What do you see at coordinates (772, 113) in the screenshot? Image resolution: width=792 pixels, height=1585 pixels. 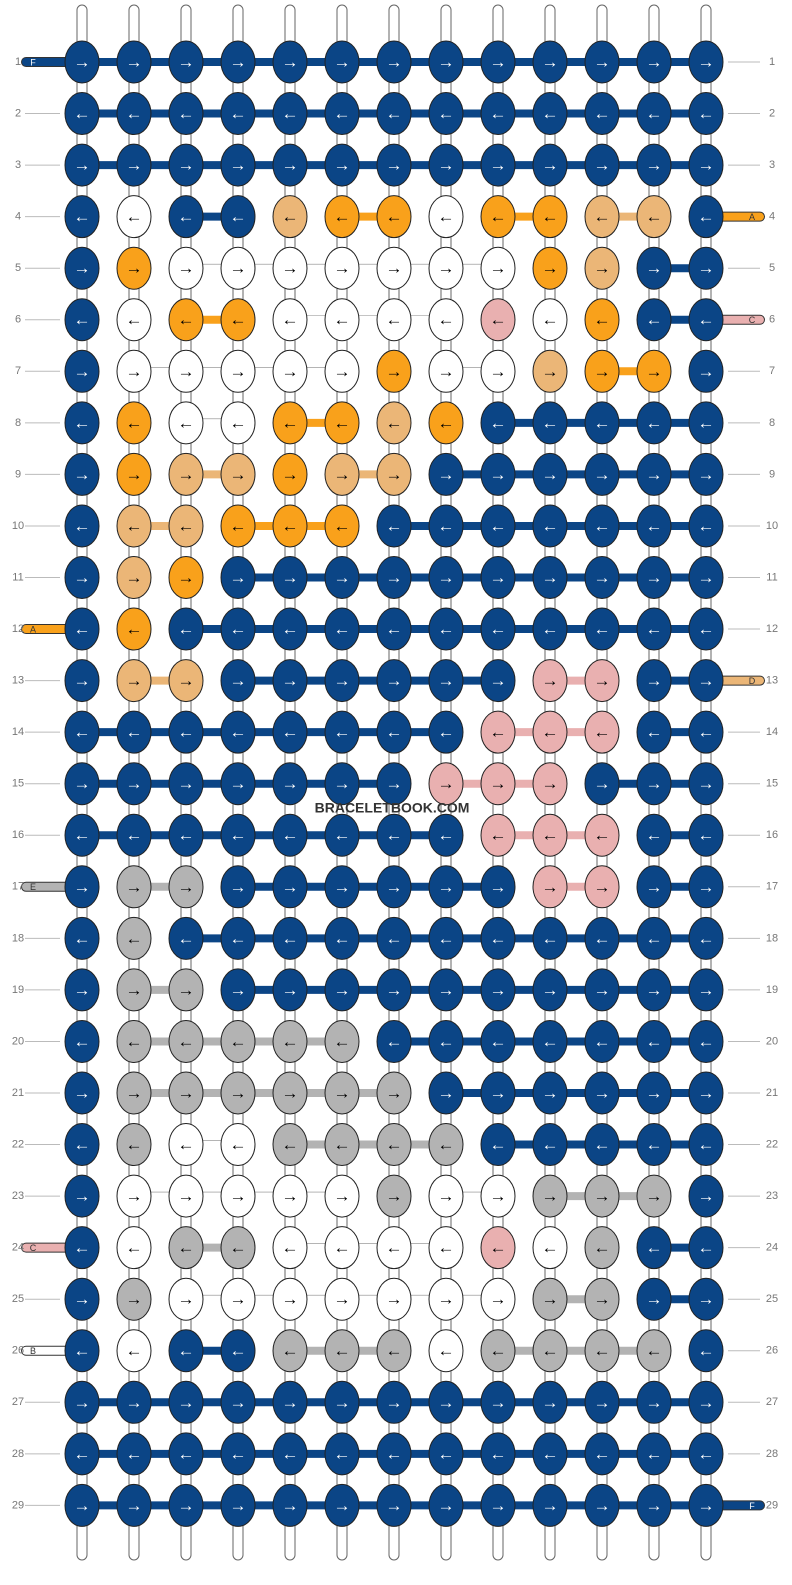 I see `row-number: 2` at bounding box center [772, 113].